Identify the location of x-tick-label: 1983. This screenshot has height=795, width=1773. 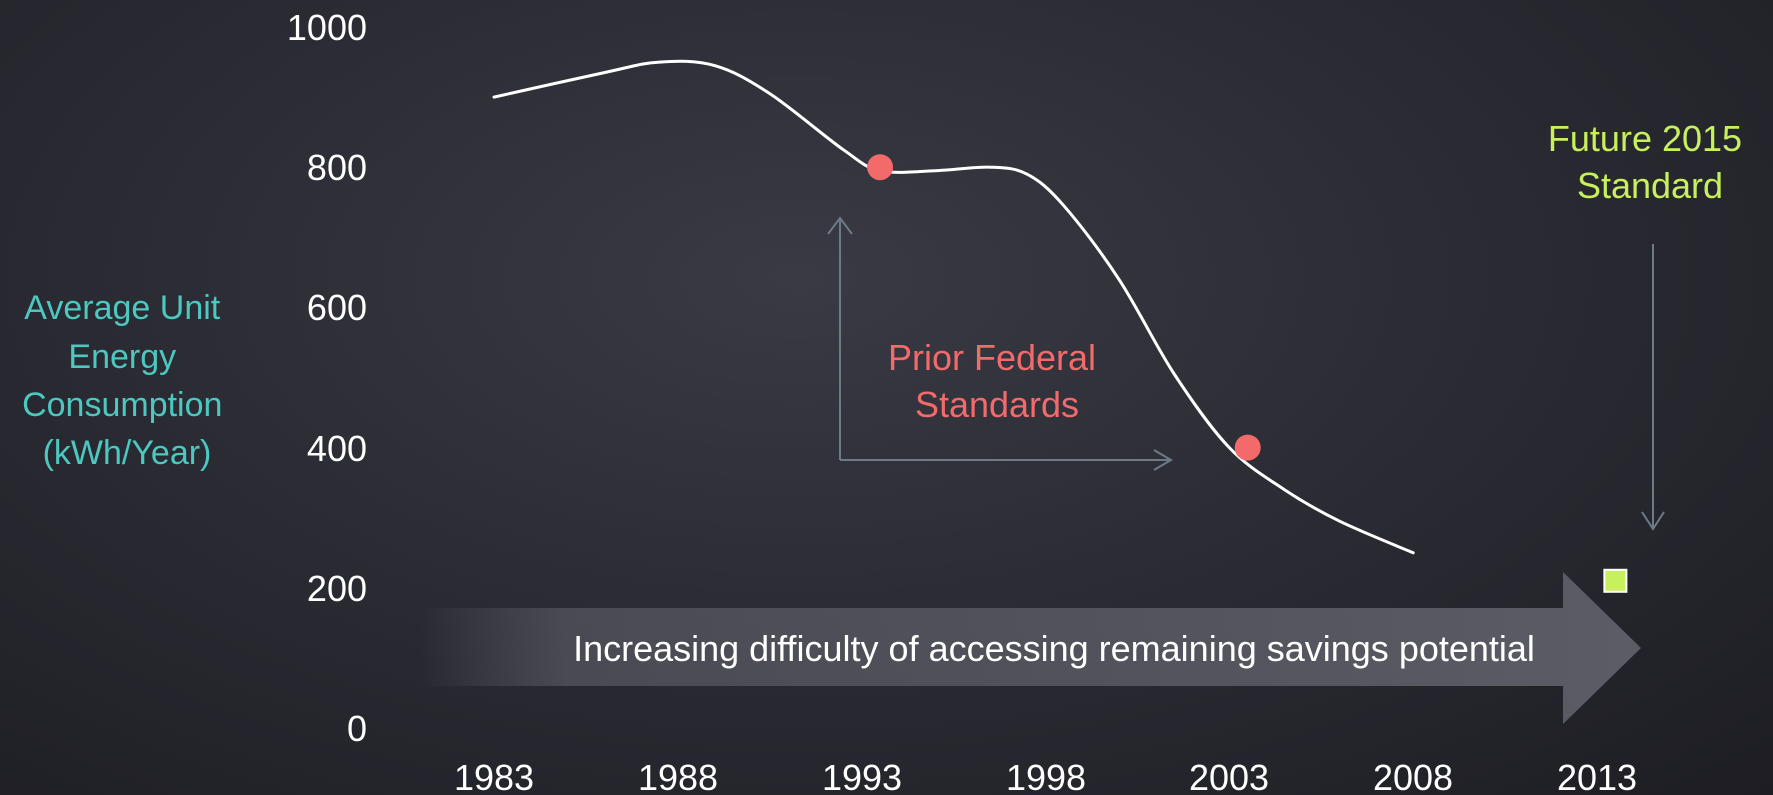
(494, 776).